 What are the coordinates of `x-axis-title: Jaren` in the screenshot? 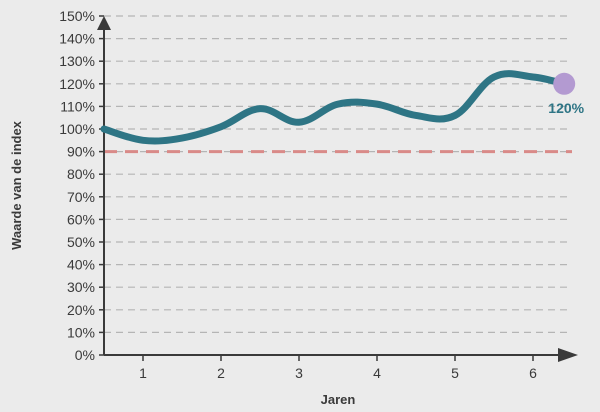 It's located at (338, 399).